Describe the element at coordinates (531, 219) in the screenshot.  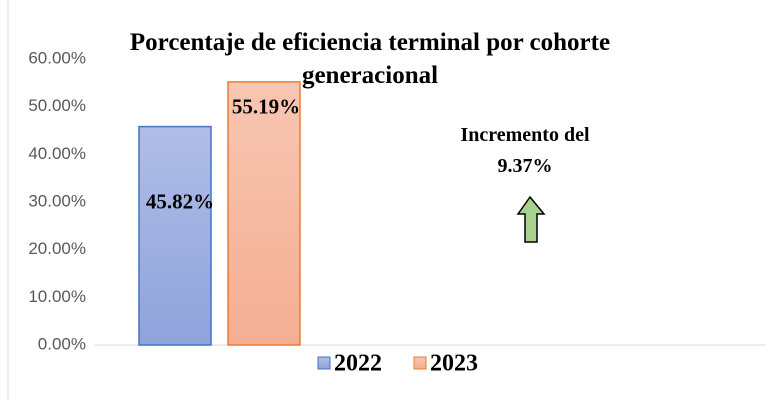
I see `arrow` at that location.